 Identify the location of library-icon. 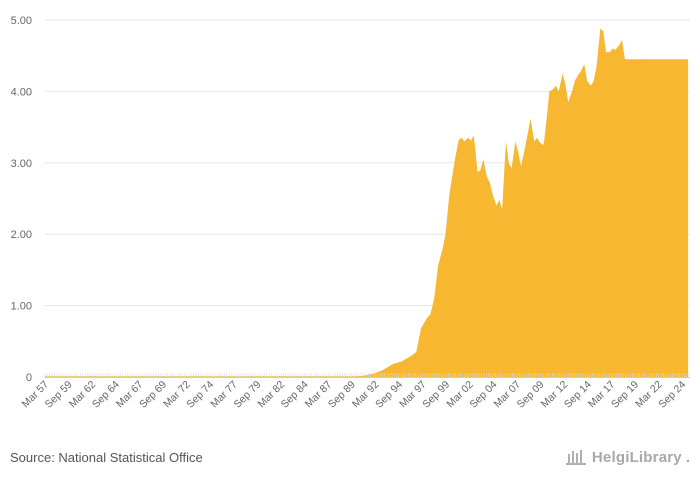
(575, 457).